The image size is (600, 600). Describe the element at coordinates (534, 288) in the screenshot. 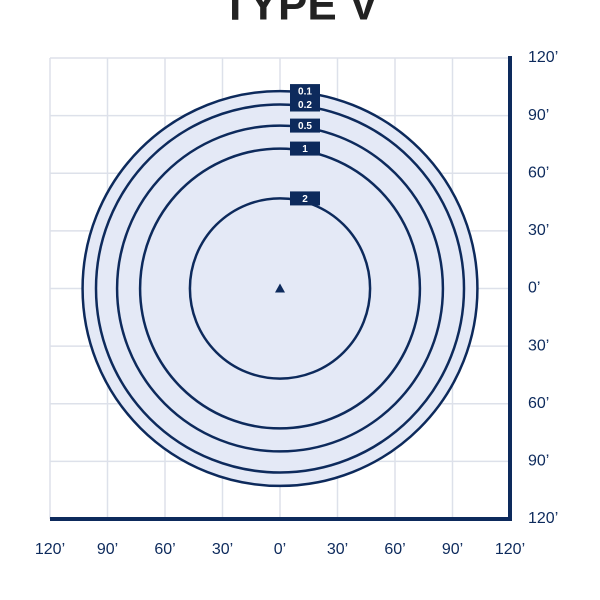

I see `y-tick-label: 0’` at that location.